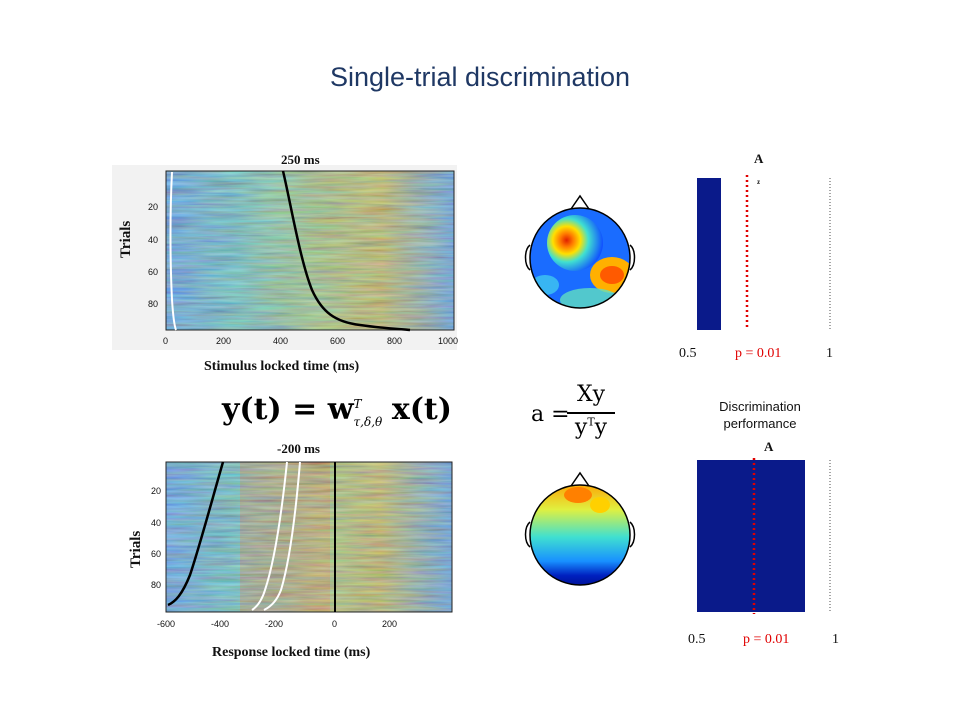 The width and height of the screenshot is (960, 720). What do you see at coordinates (766, 639) in the screenshot?
I see `az-bottom-p-label: p = 0.01` at bounding box center [766, 639].